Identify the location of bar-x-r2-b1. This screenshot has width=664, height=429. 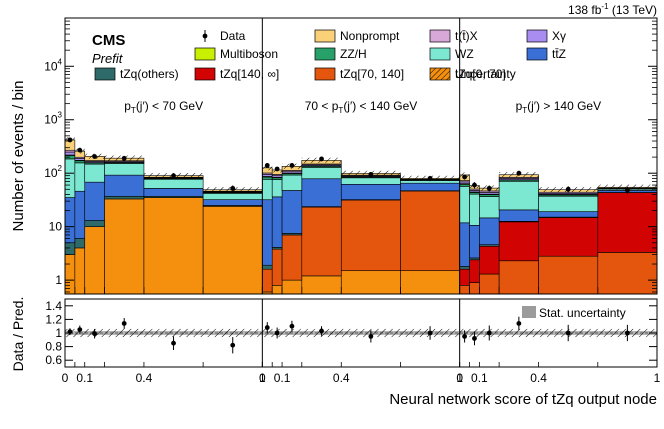
(267, 175).